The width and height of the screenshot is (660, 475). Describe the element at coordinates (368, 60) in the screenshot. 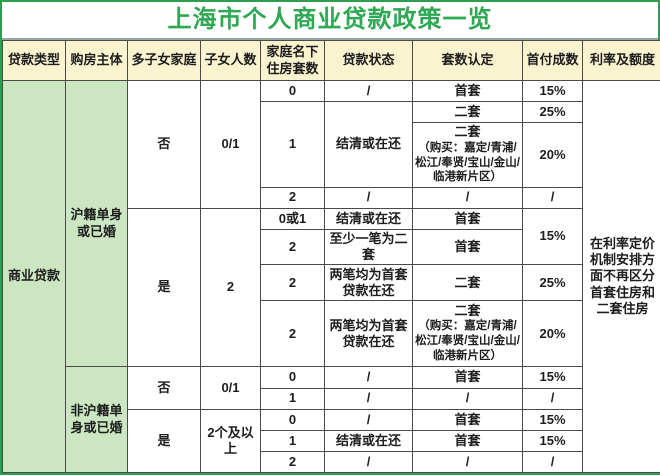

I see `col-header-loan-status: 贷款状态` at that location.